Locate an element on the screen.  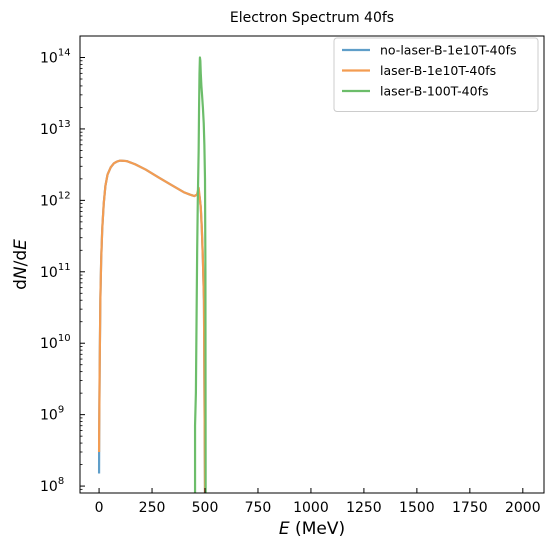
x-tick-label: 0 is located at coordinates (99, 508).